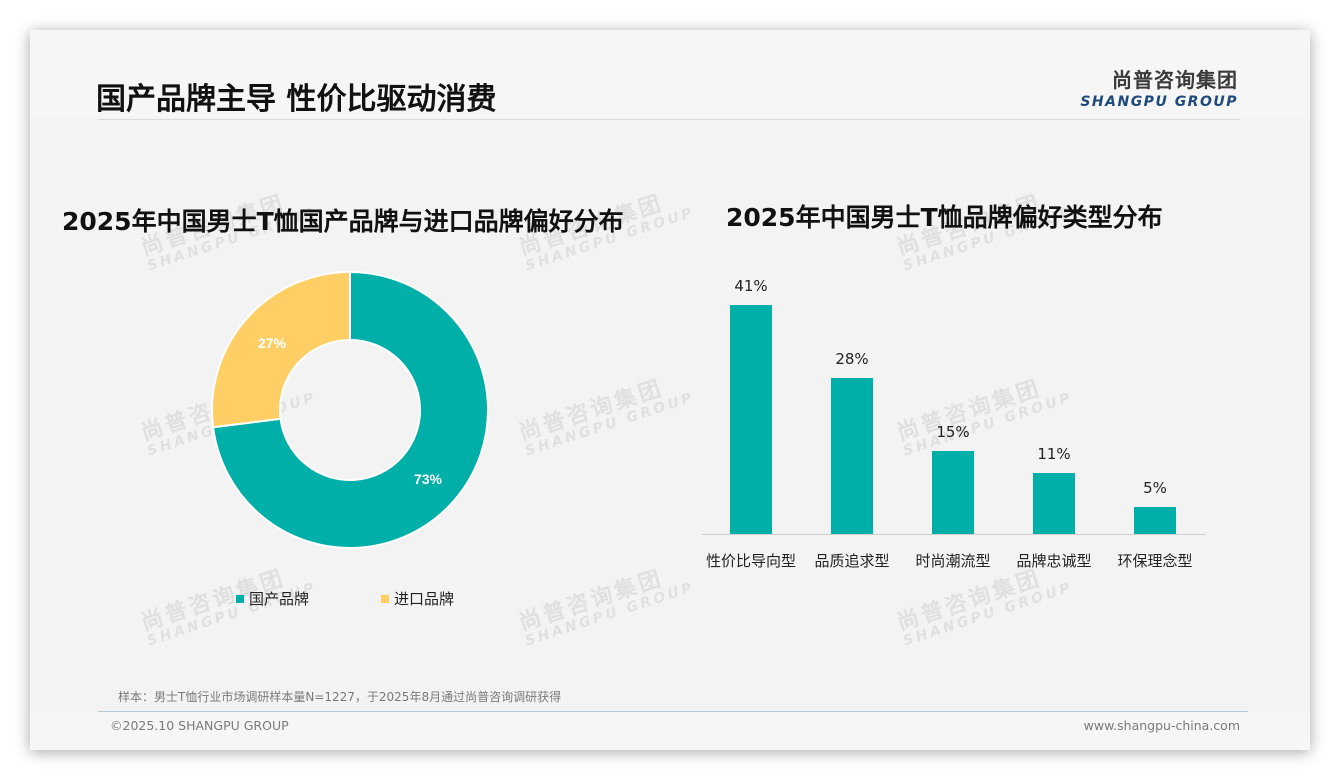 This screenshot has height=780, width=1340. I want to click on logo-text-cn: 尚普咨询集团, so click(1175, 80).